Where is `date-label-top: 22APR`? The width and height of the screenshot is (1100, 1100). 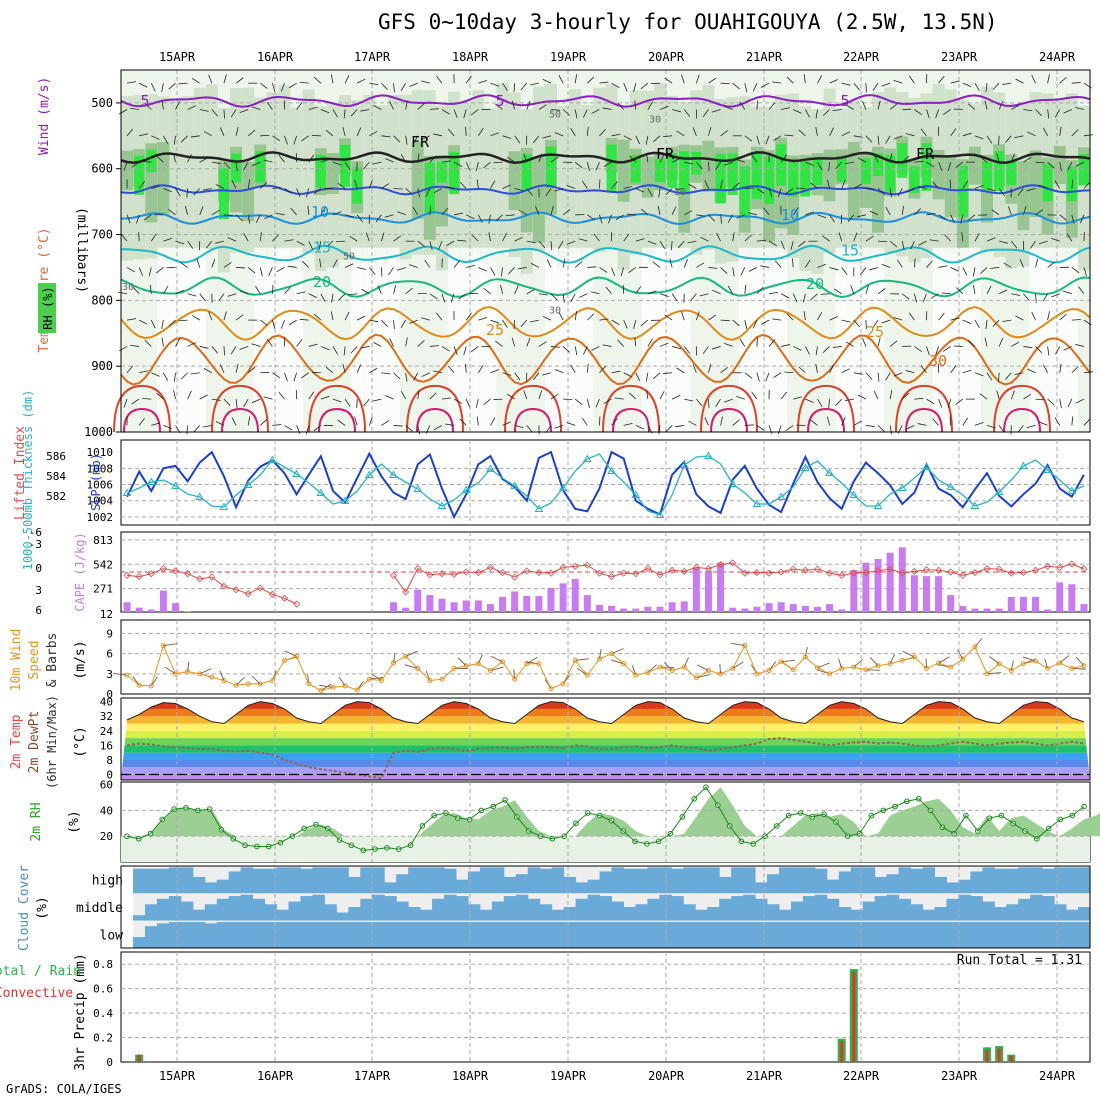 date-label-top: 22APR is located at coordinates (861, 57).